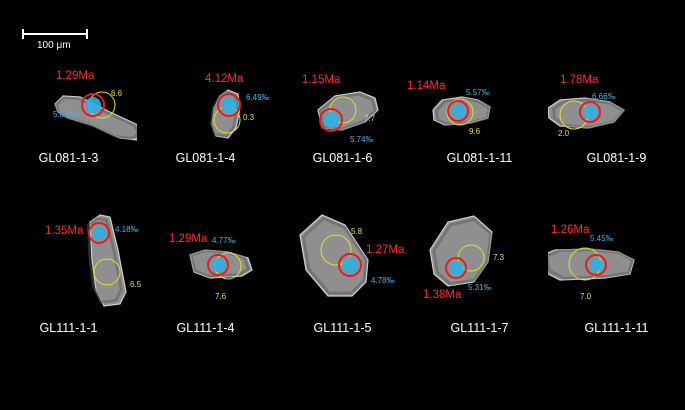 This screenshot has height=410, width=685. What do you see at coordinates (479, 303) in the screenshot?
I see `grain-cell: 1.38Ma 5.31‰ 7.3 GL111-1-7` at bounding box center [479, 303].